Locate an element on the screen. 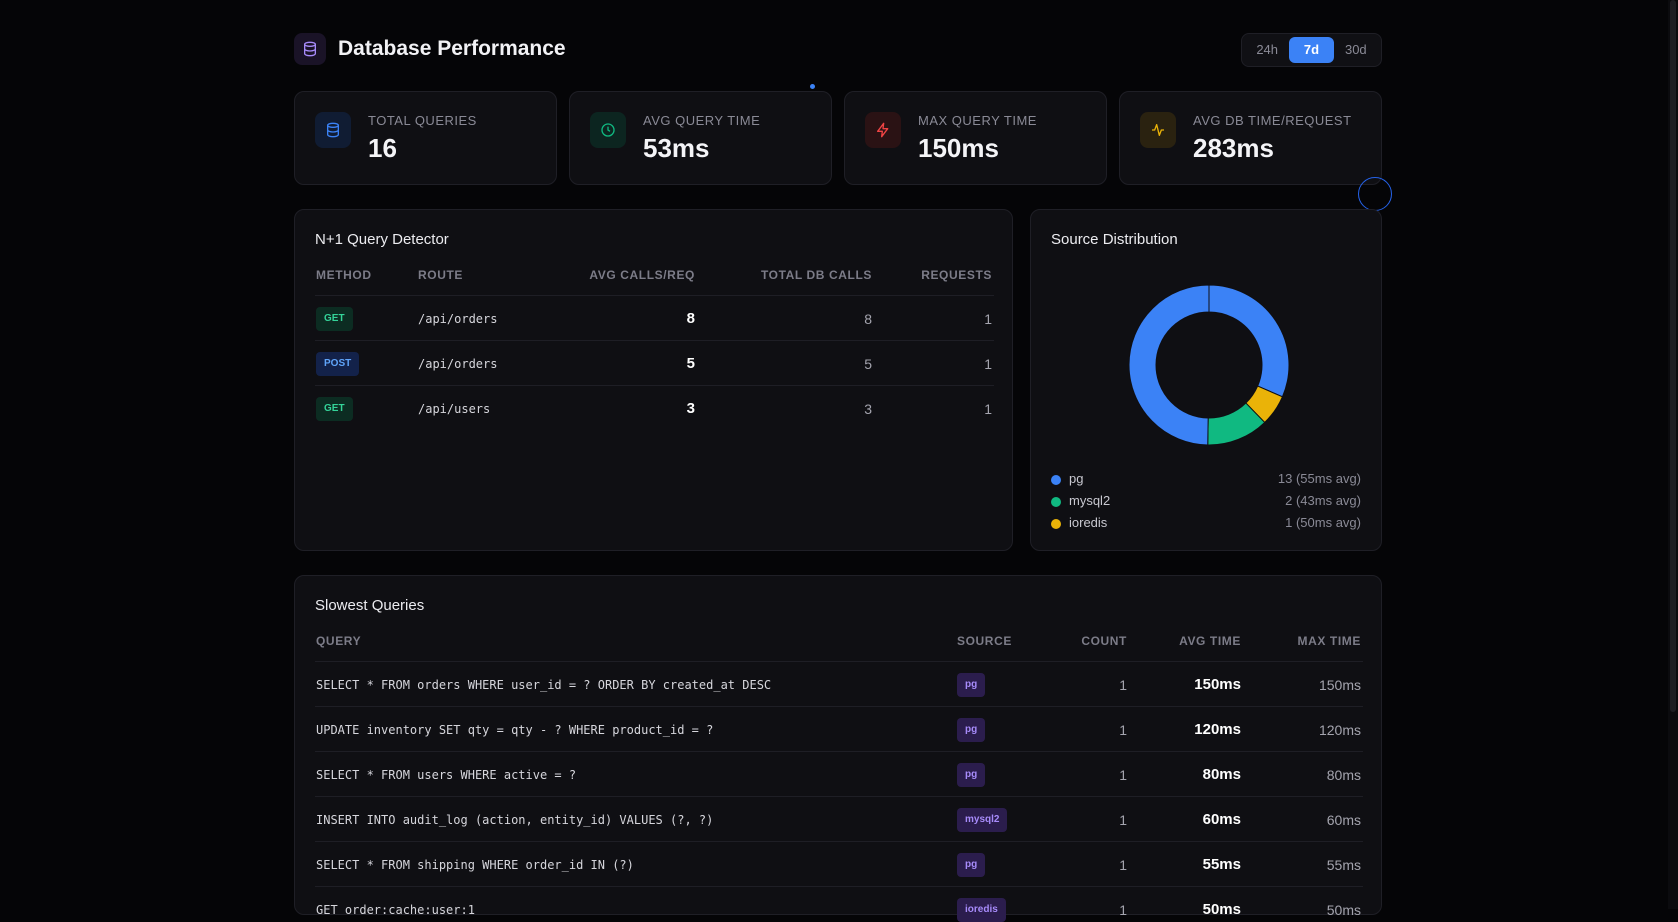 The width and height of the screenshot is (1678, 922). max-time-value: 120ms is located at coordinates (1339, 730).